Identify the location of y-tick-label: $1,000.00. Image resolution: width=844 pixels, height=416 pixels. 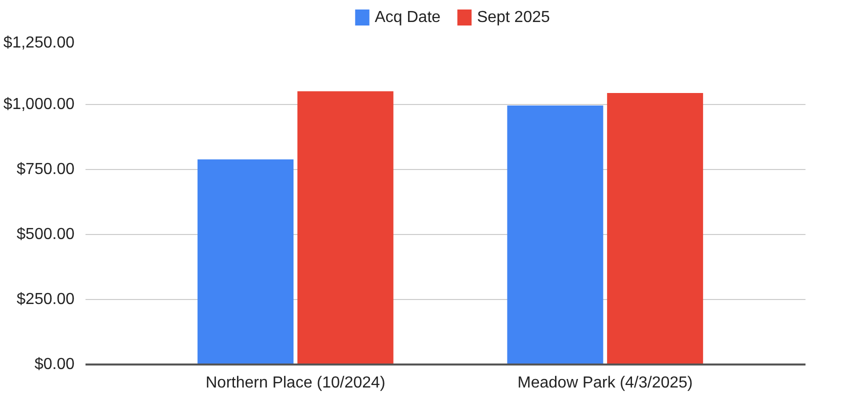
(39, 104).